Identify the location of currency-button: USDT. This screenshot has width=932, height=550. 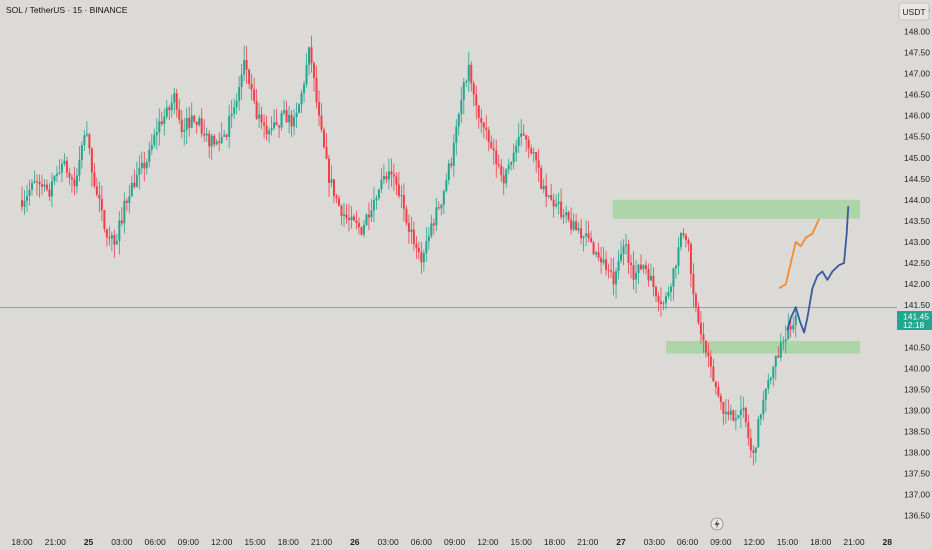
(914, 11).